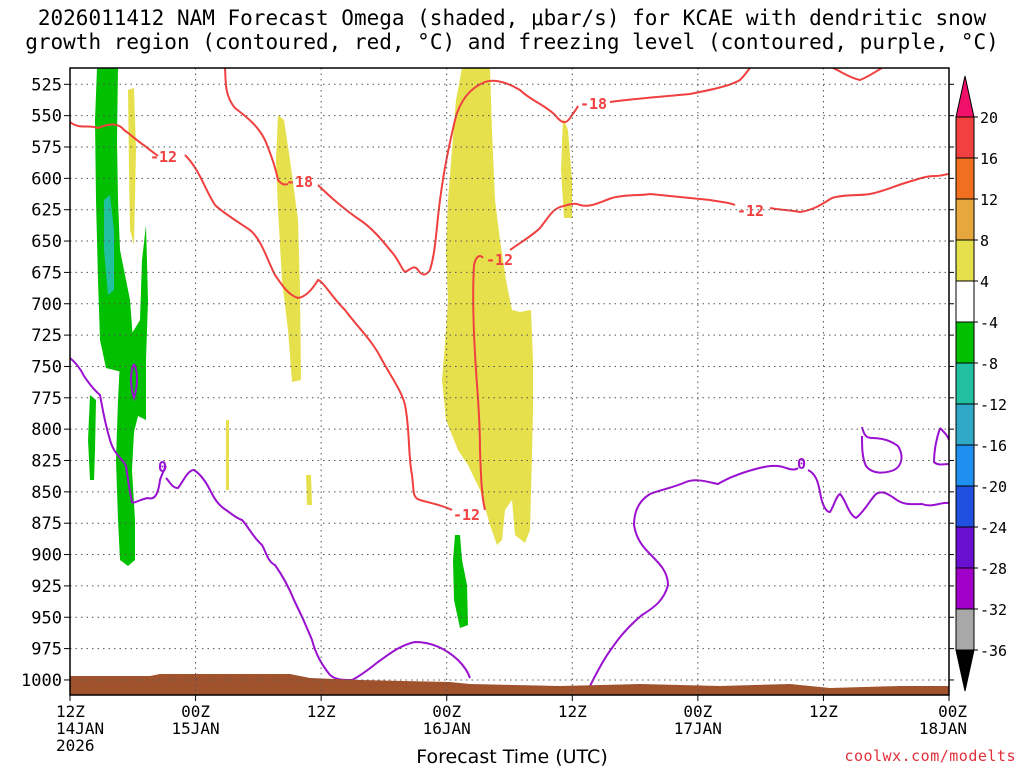  Describe the element at coordinates (46, 524) in the screenshot. I see `y-tick-label: 875` at that location.